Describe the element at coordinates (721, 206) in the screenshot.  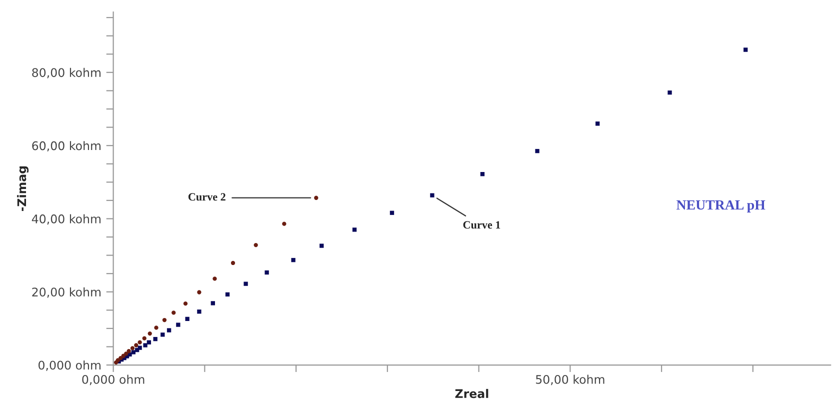
I see `annotation: NEUTRAL pH` at that location.